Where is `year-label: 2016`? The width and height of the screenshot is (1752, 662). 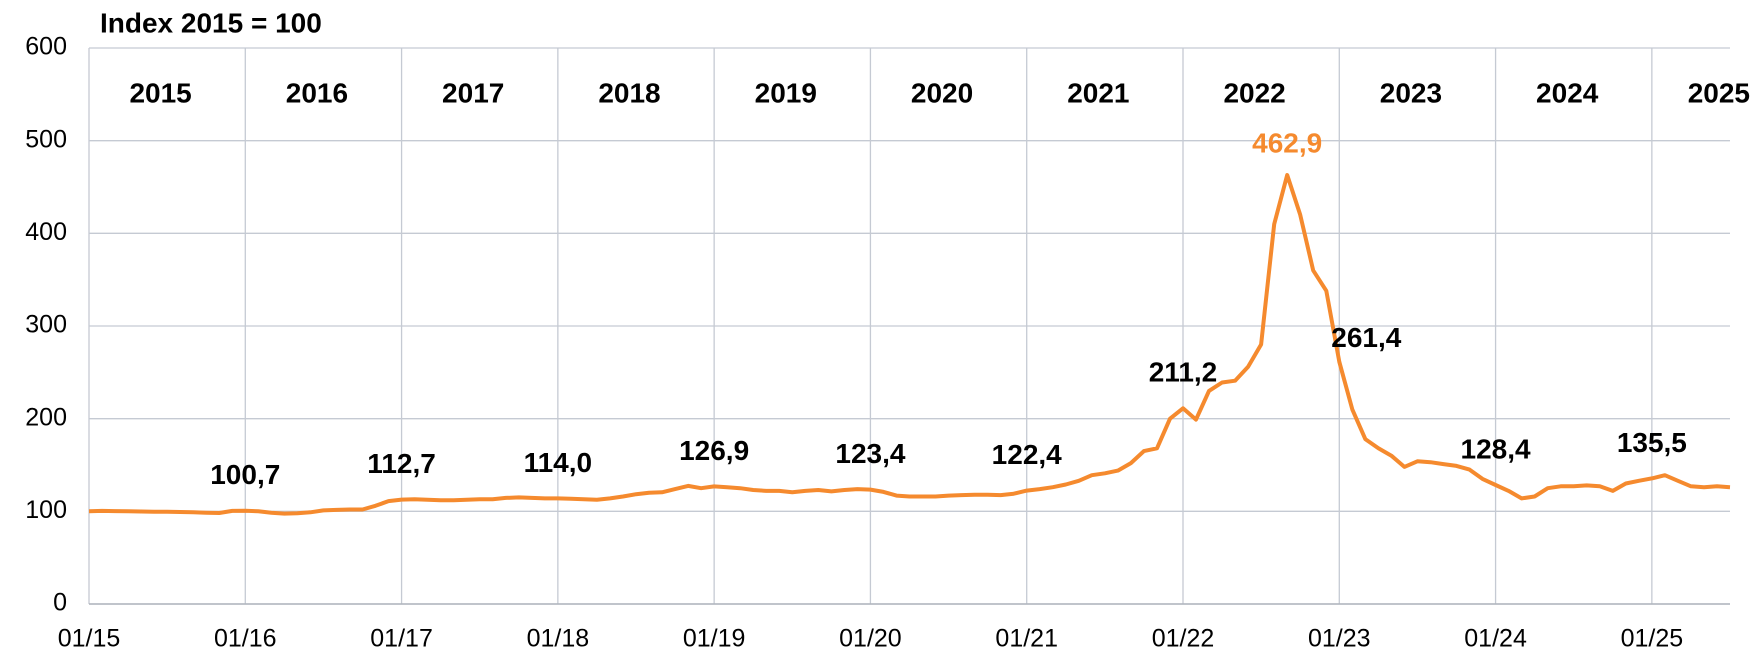
year-label: 2016 is located at coordinates (317, 92).